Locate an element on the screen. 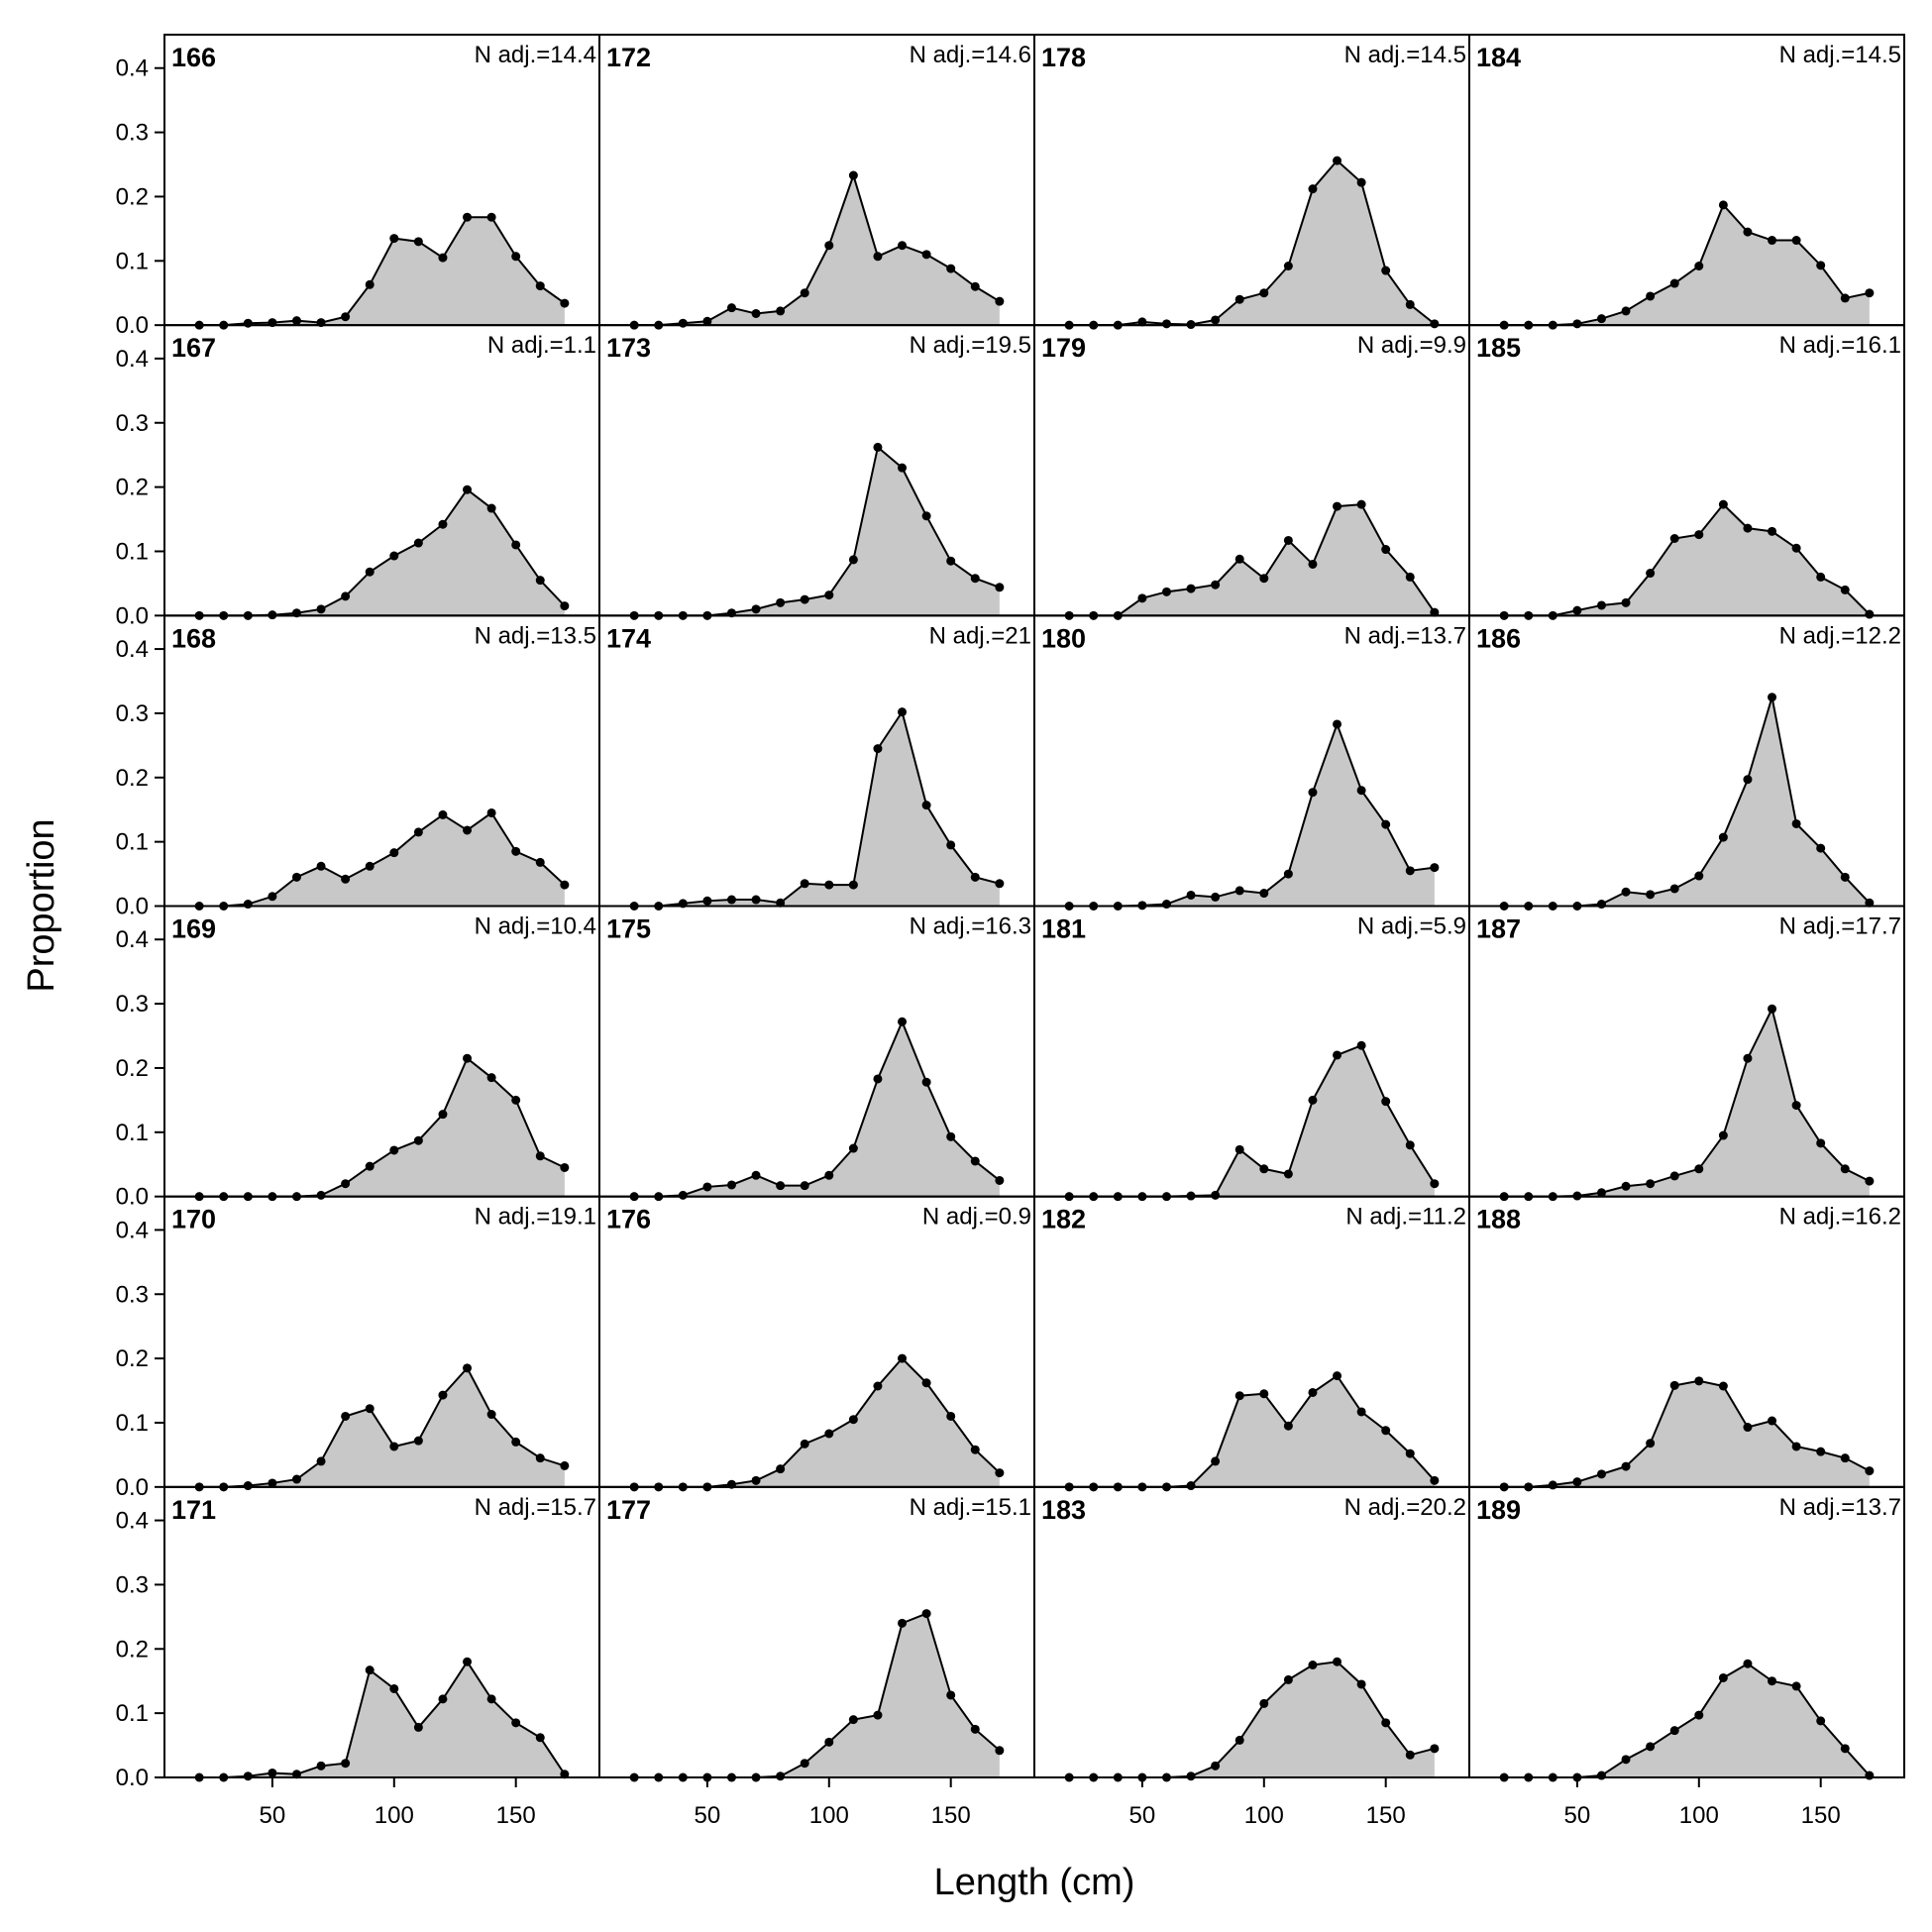  panel-title: 177 is located at coordinates (629, 1510).